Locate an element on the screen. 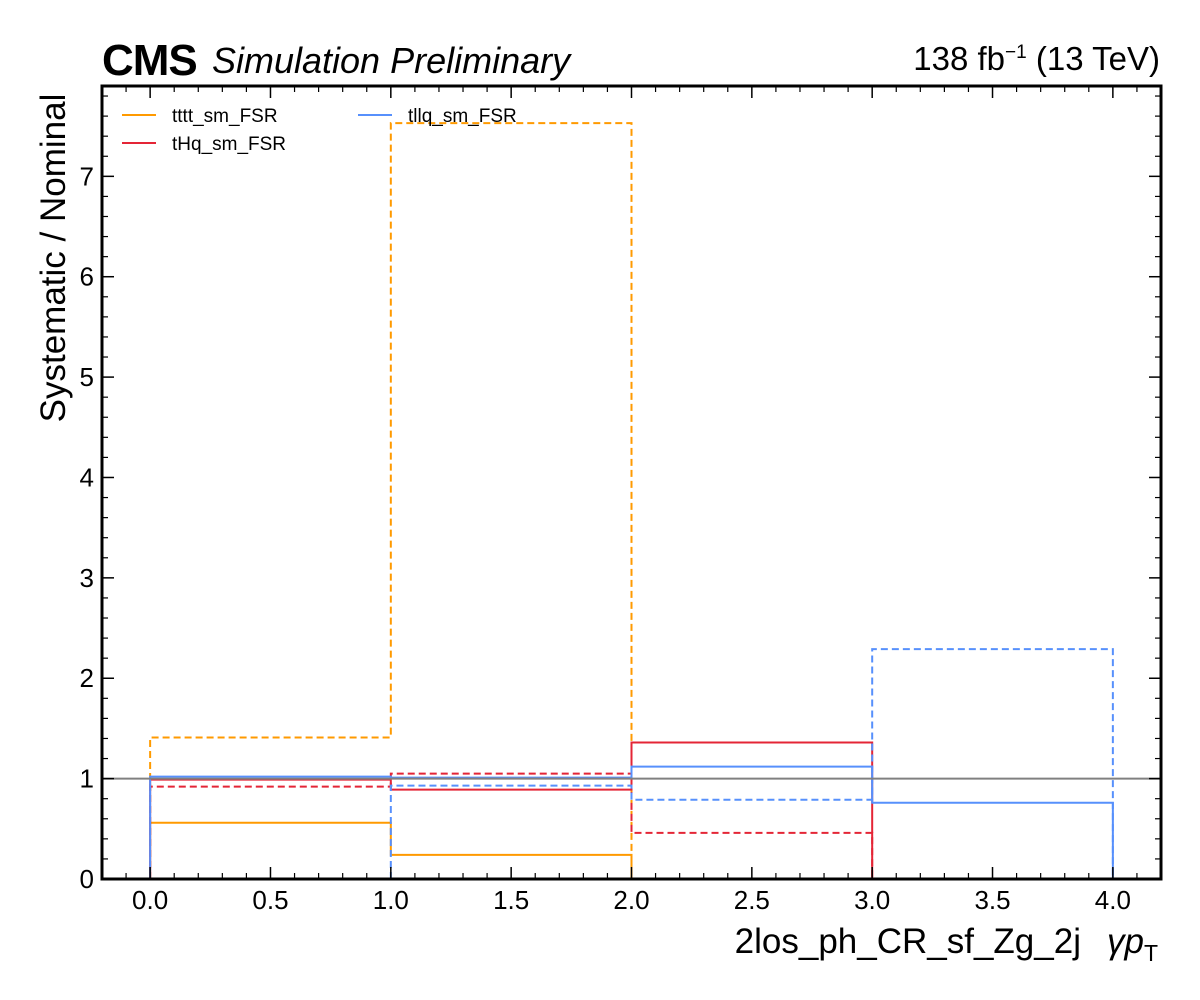 The width and height of the screenshot is (1200, 1000). legend: tttt_sm_FSR tHq_sm_FSR tllq_sm_FSR is located at coordinates (319, 130).